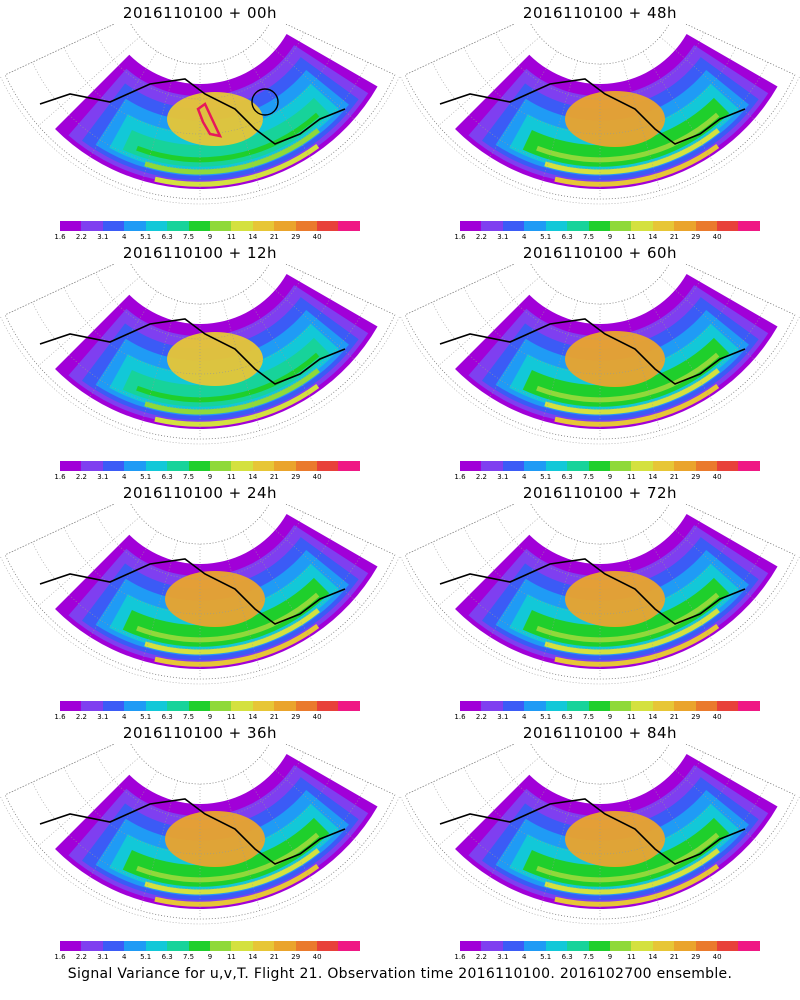 This screenshot has height=1000, width=800. I want to click on target-circle, so click(265, 102).